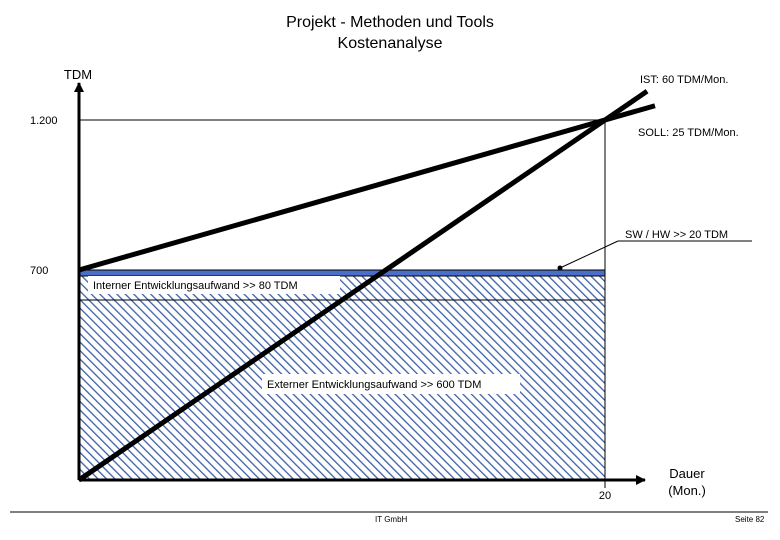 Image resolution: width=780 pixels, height=540 pixels. I want to click on sw-hw-leader-dot, so click(560, 268).